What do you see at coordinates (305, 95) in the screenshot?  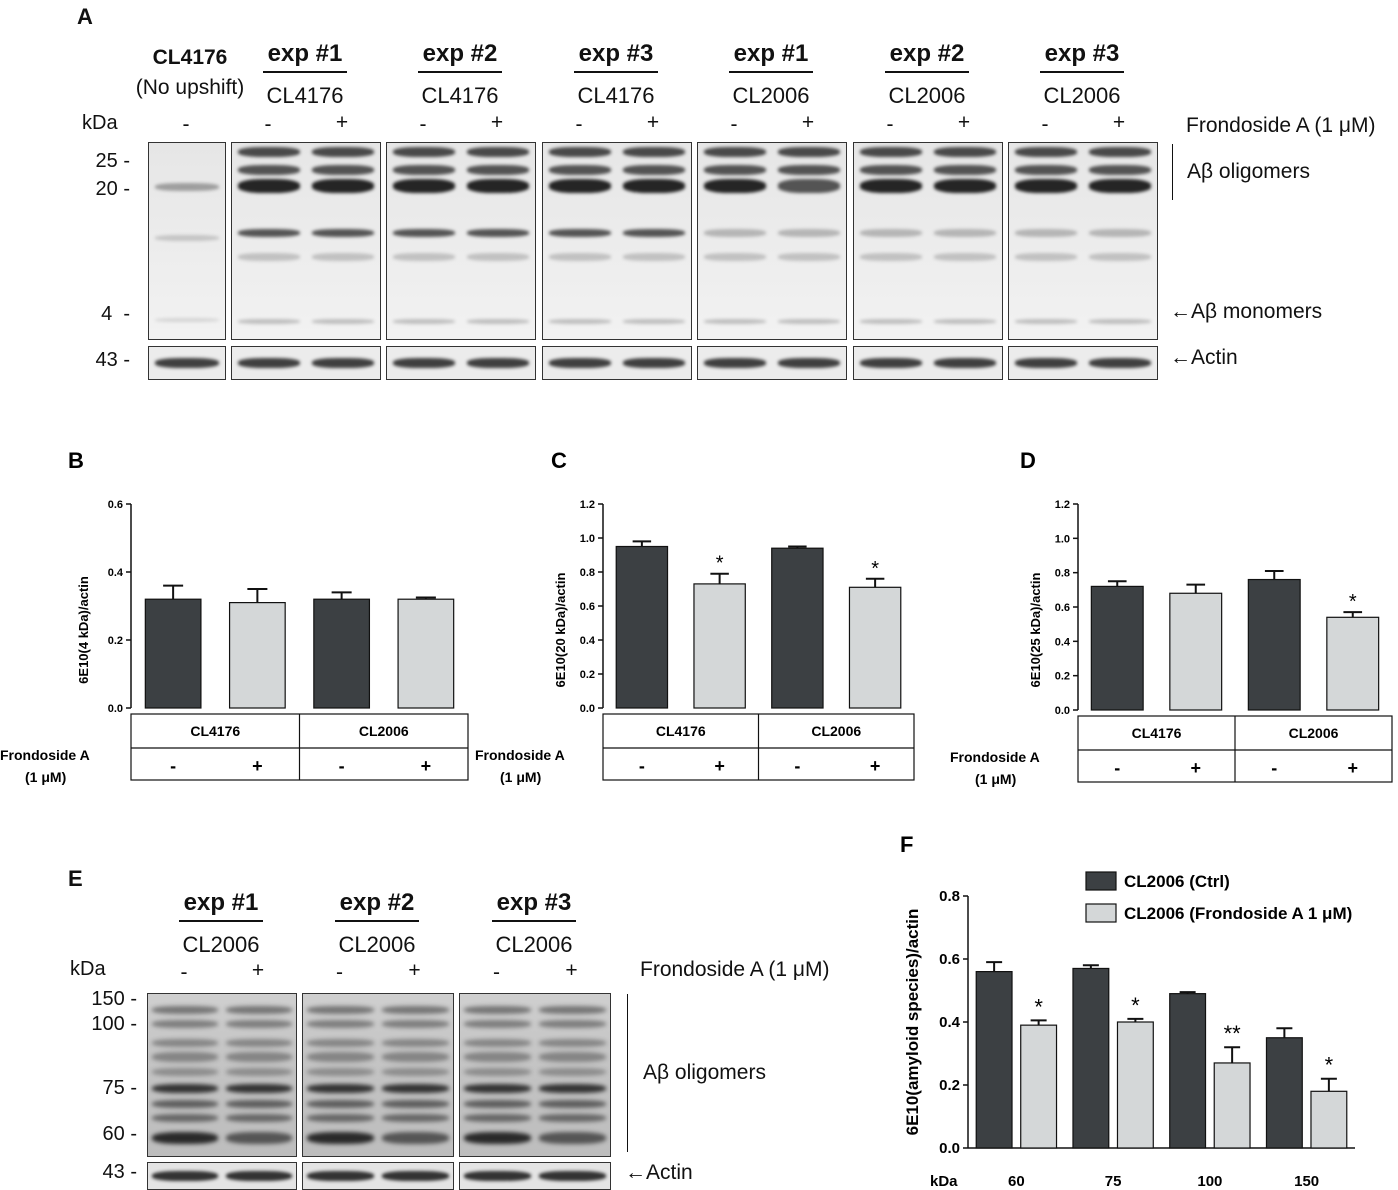 I see `group-1-strain: CL4176` at bounding box center [305, 95].